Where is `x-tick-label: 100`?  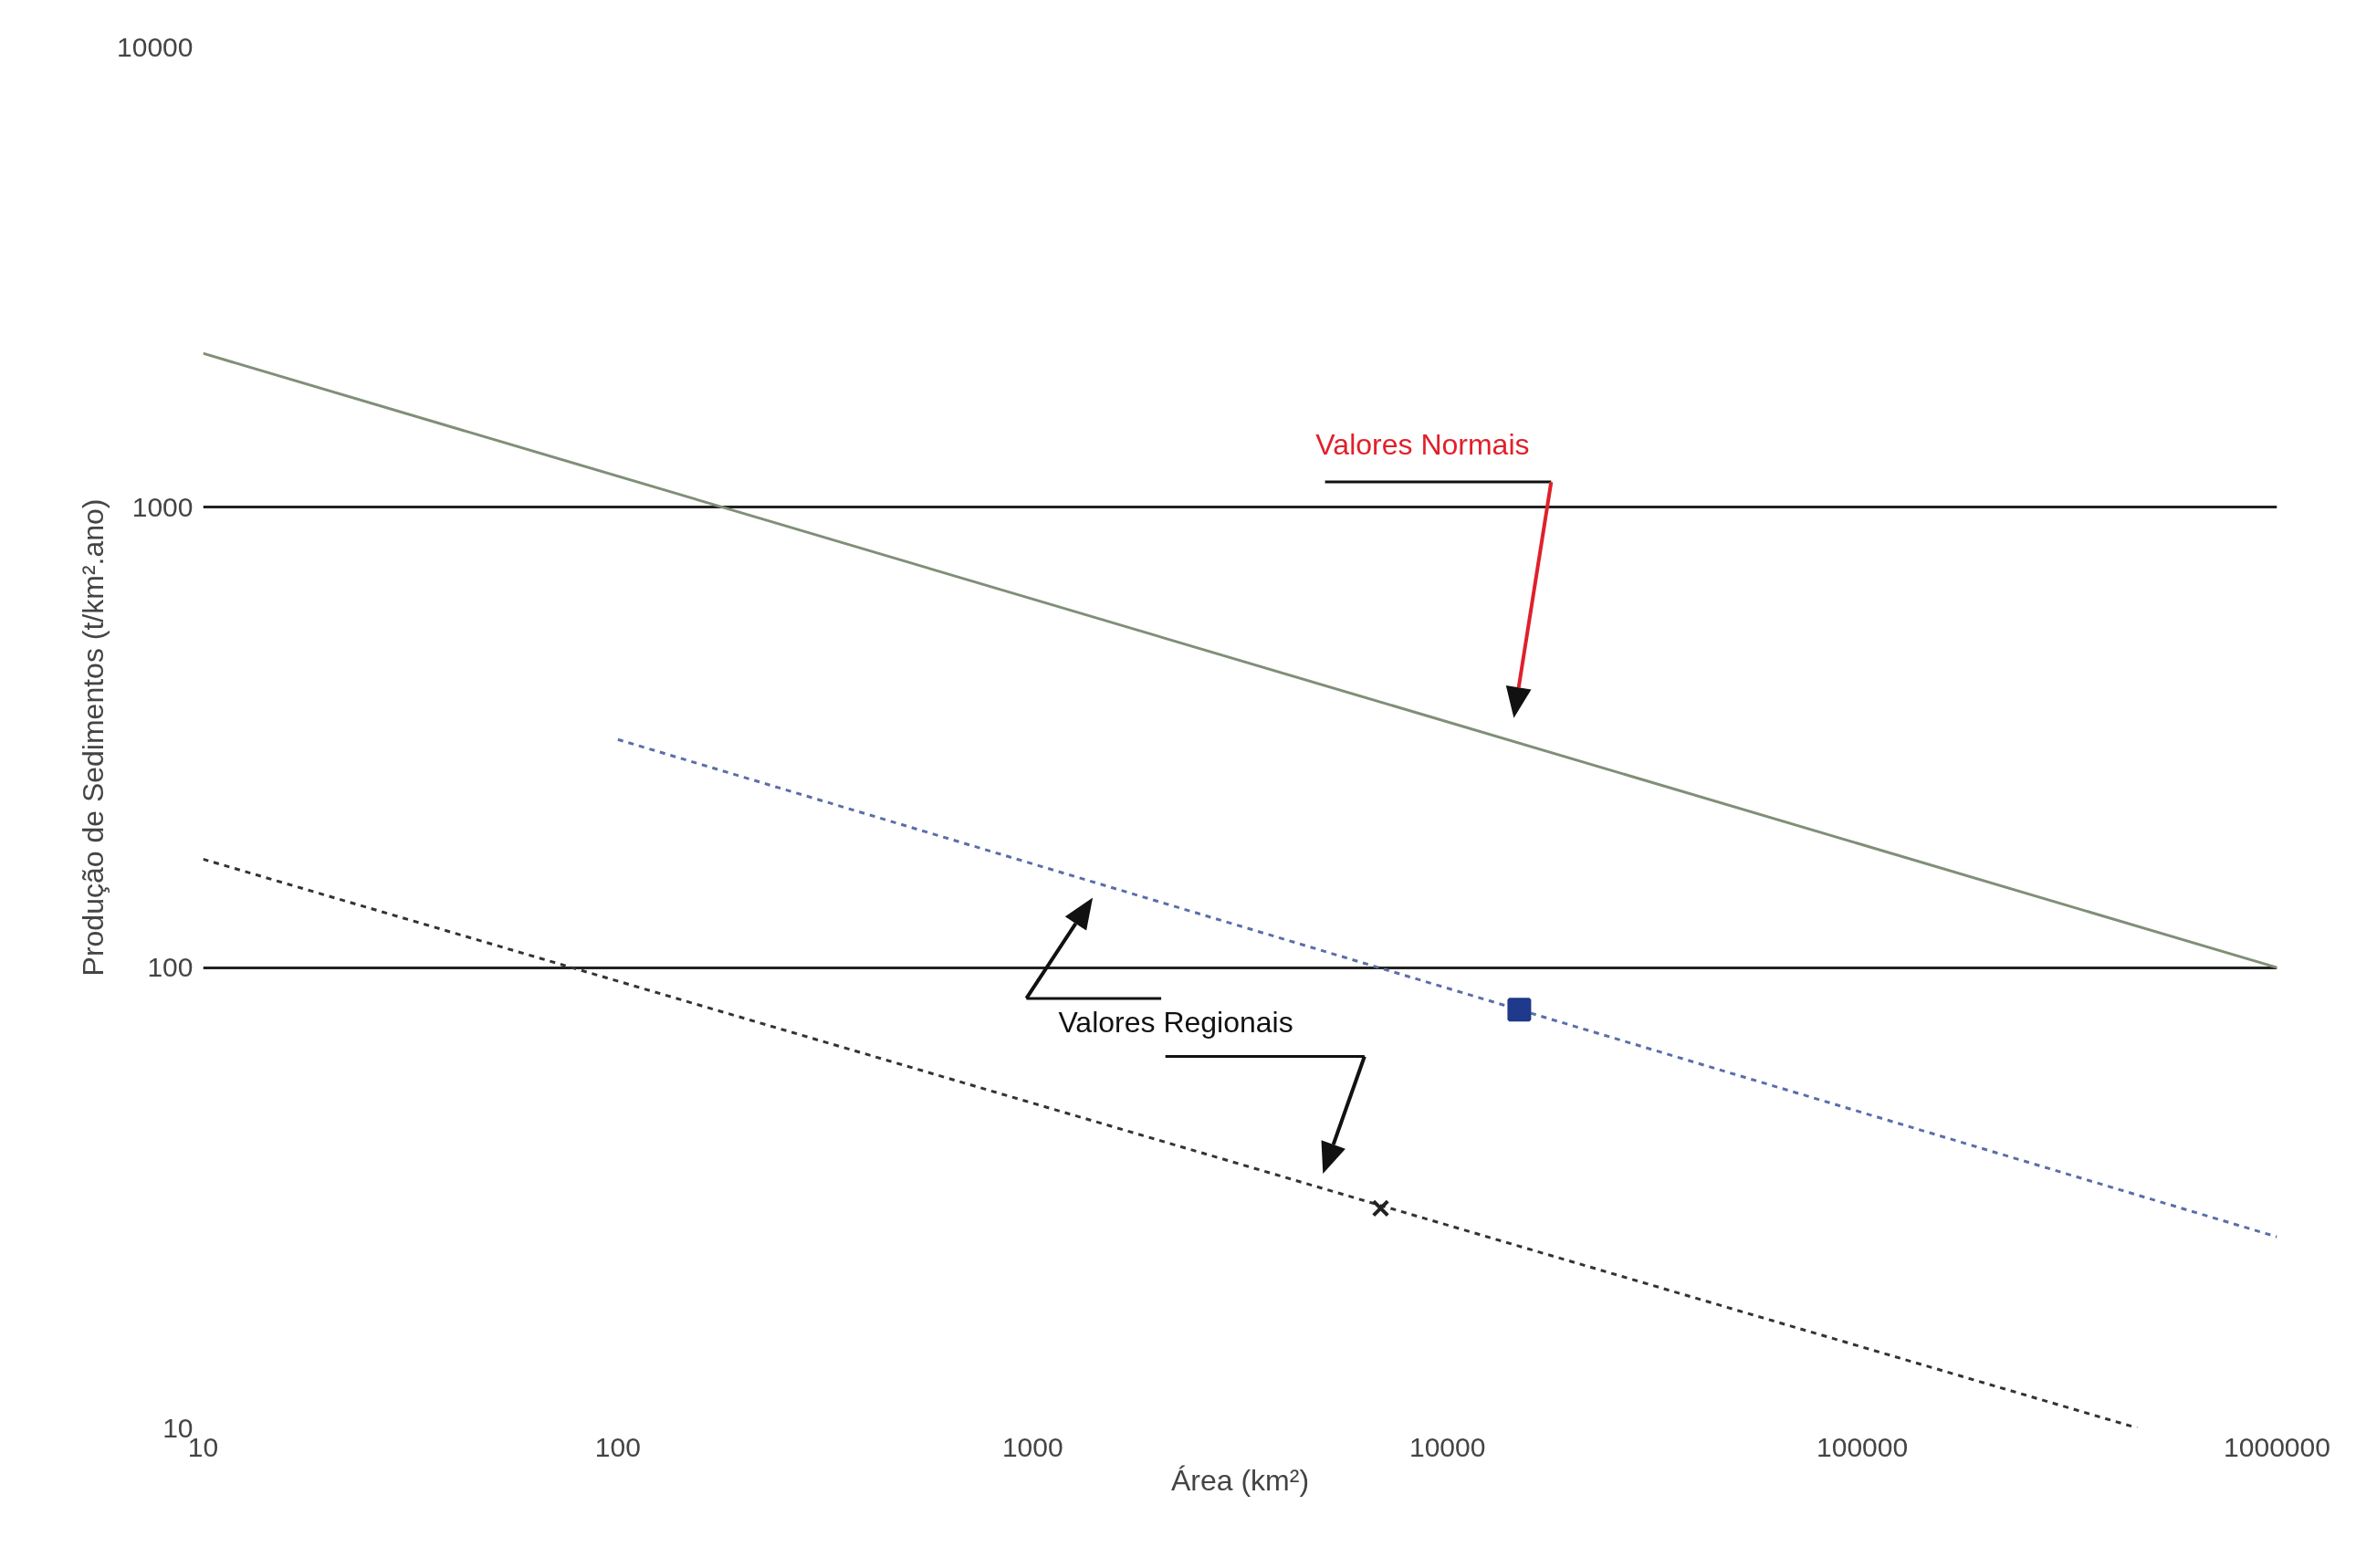 x-tick-label: 100 is located at coordinates (617, 1446).